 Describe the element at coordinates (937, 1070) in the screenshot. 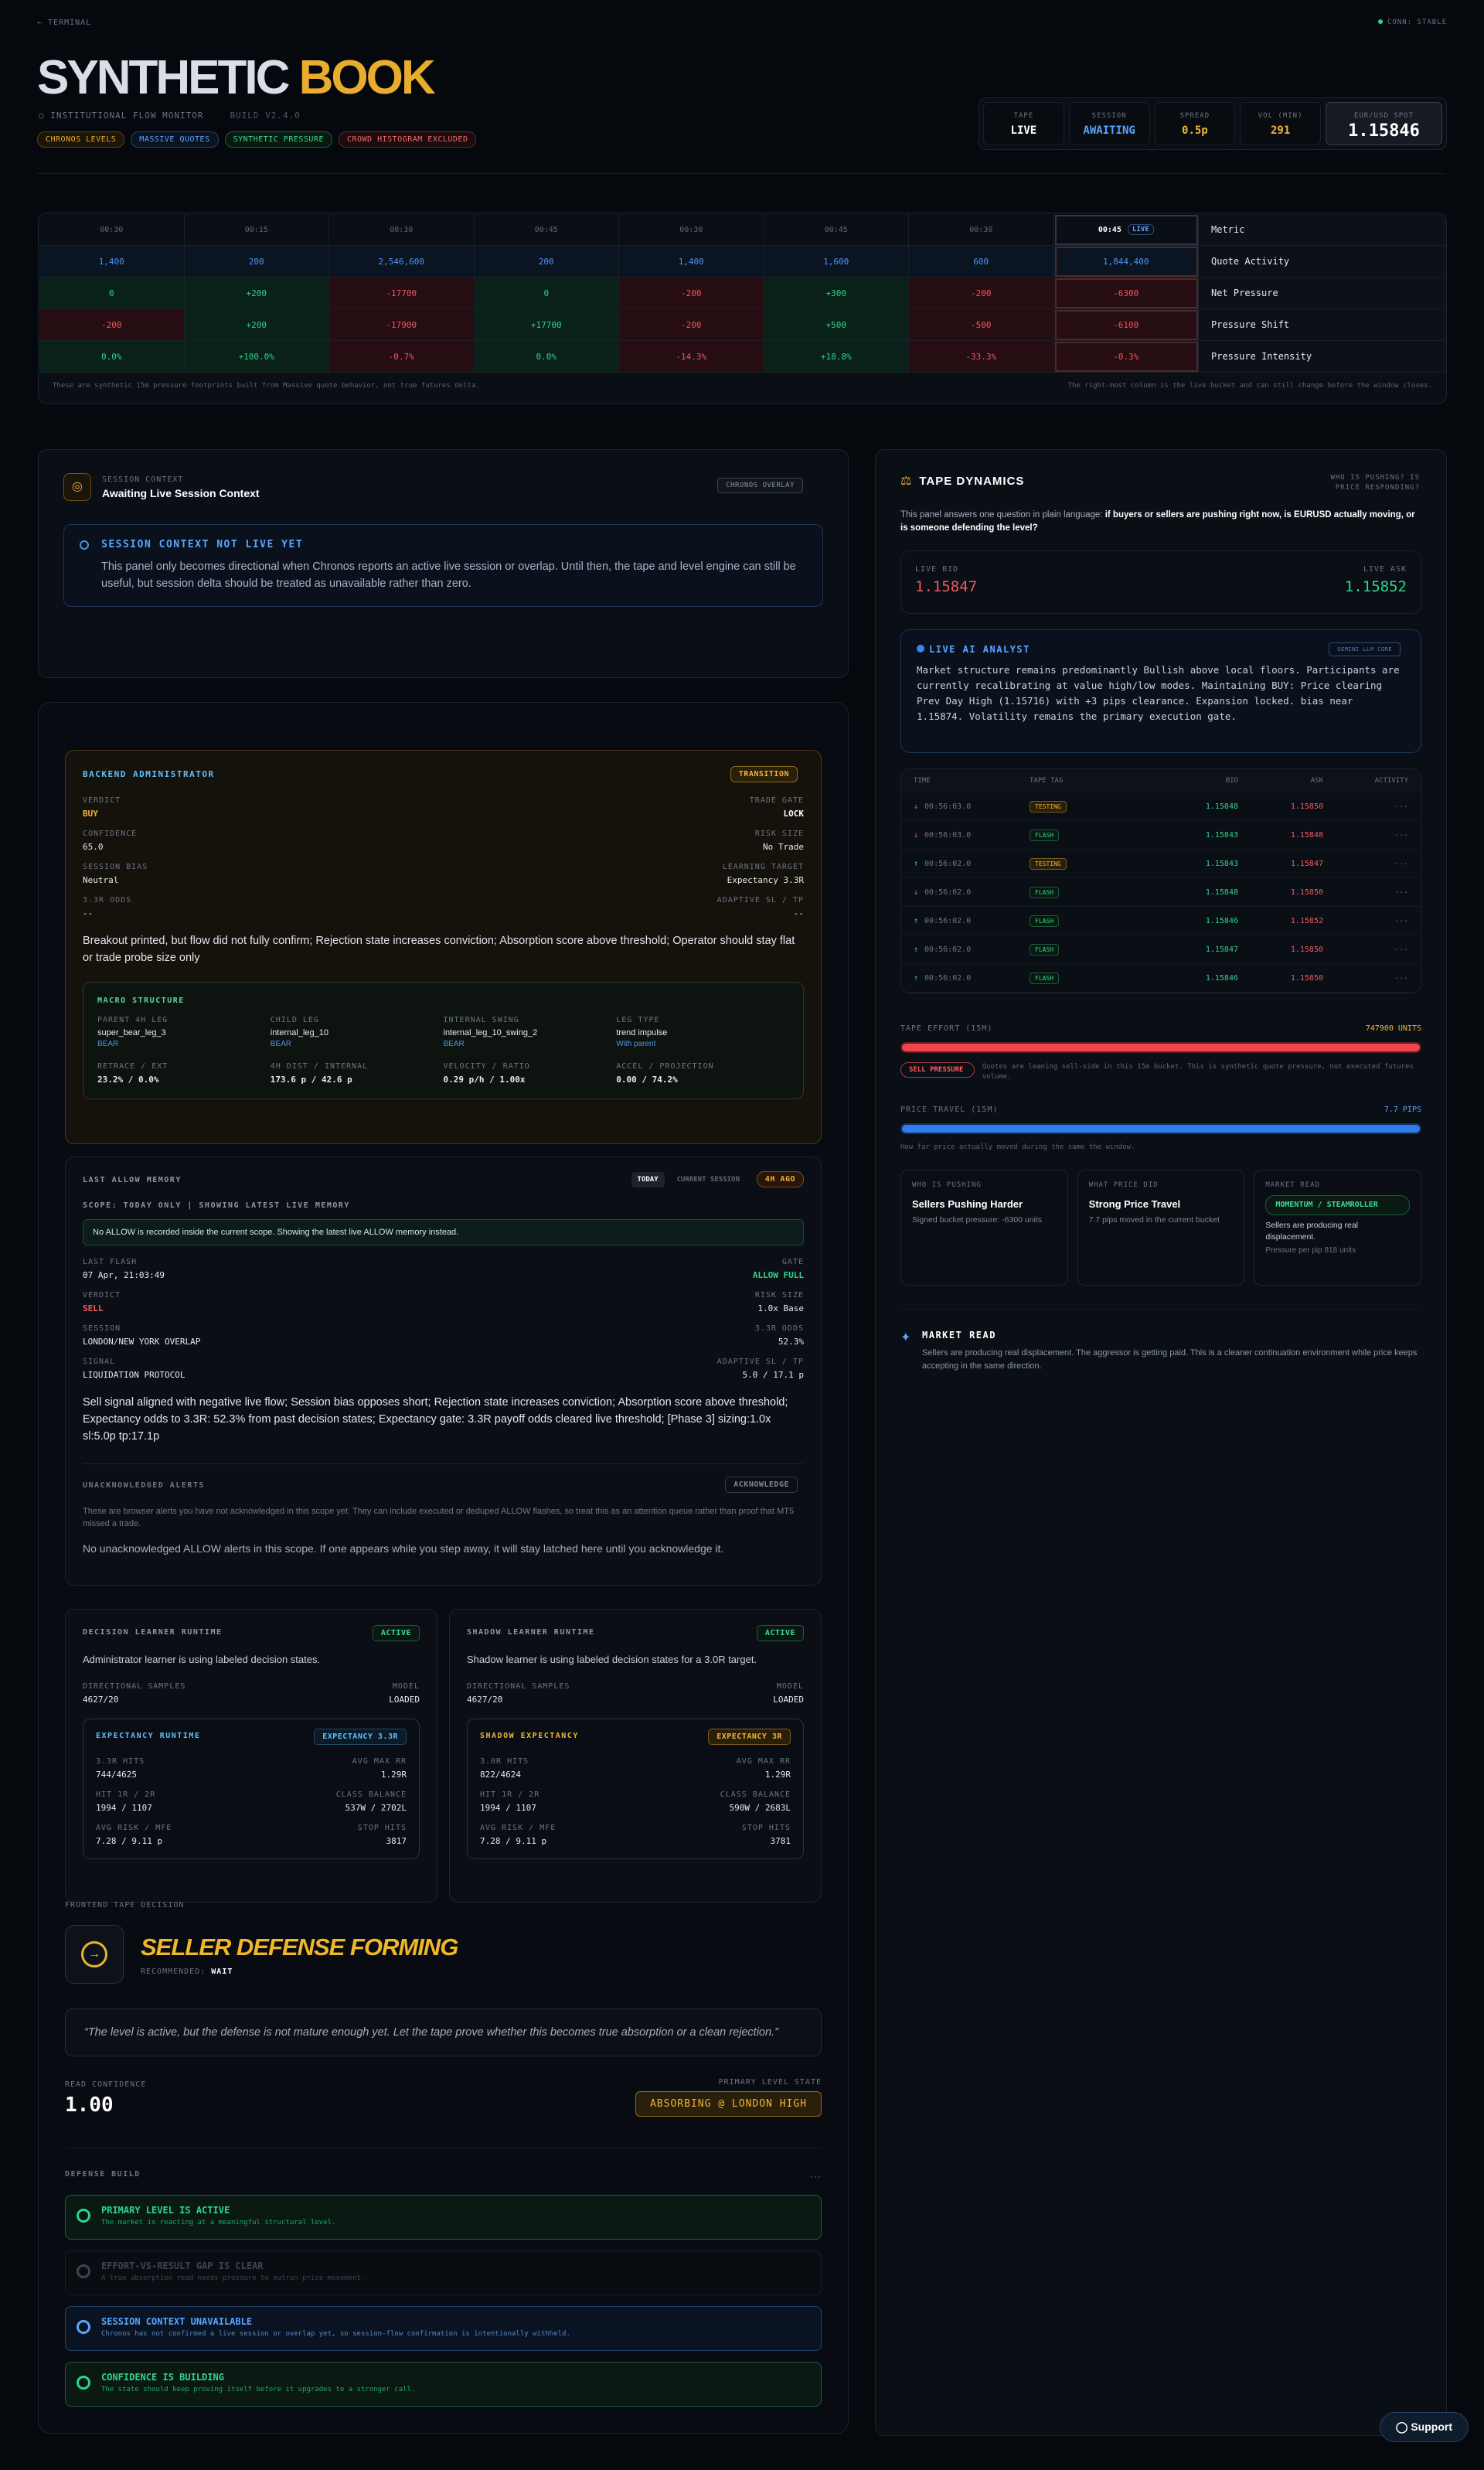

I see `badge: SELL PRESSURE` at that location.